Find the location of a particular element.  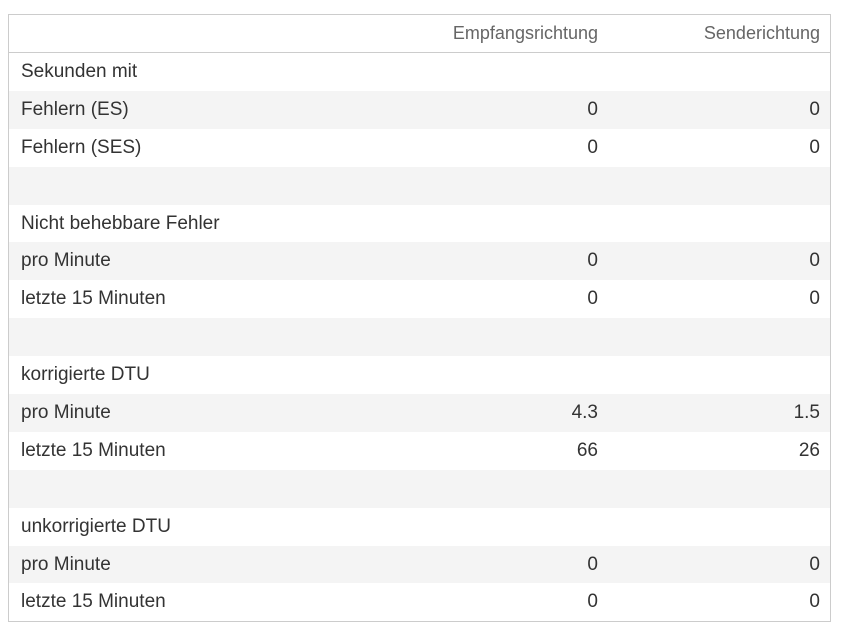

table-row: Fehlern (ES) 0 0 is located at coordinates (419, 109).